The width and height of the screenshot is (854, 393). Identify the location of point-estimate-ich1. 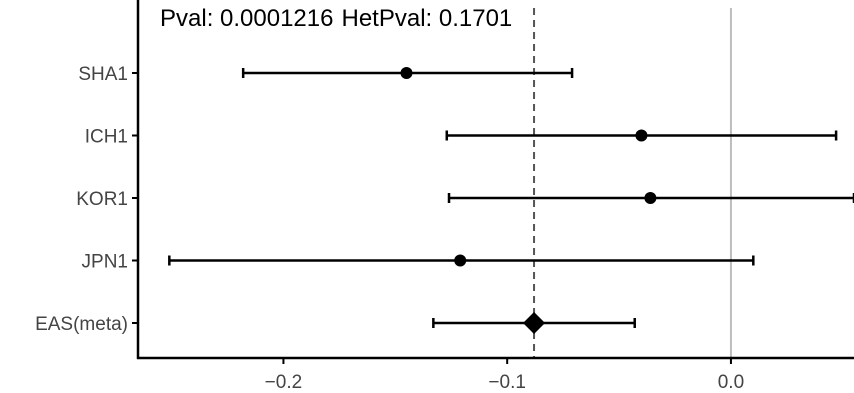
(641, 135).